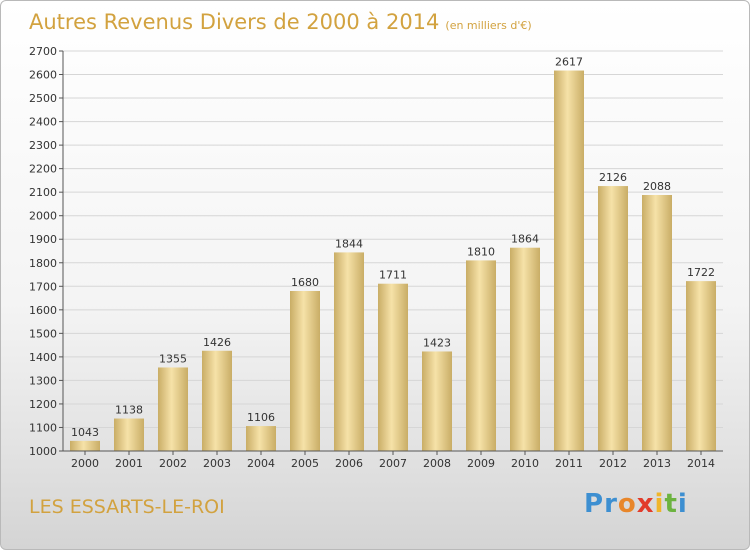 The height and width of the screenshot is (550, 750). Describe the element at coordinates (261, 463) in the screenshot. I see `x-tick-label: 2004` at that location.